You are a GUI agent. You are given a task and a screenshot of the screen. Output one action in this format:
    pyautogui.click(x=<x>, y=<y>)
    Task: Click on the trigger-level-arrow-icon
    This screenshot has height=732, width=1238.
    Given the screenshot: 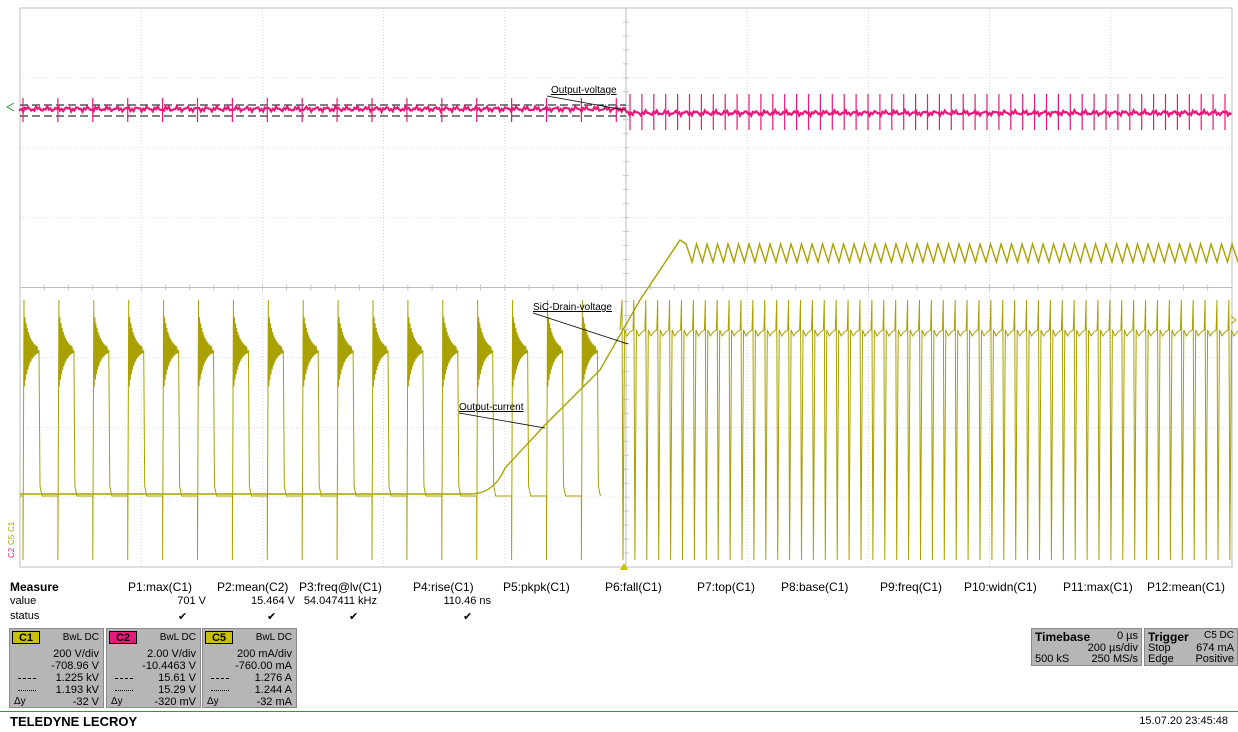 What is the action you would take?
    pyautogui.click(x=1233, y=320)
    